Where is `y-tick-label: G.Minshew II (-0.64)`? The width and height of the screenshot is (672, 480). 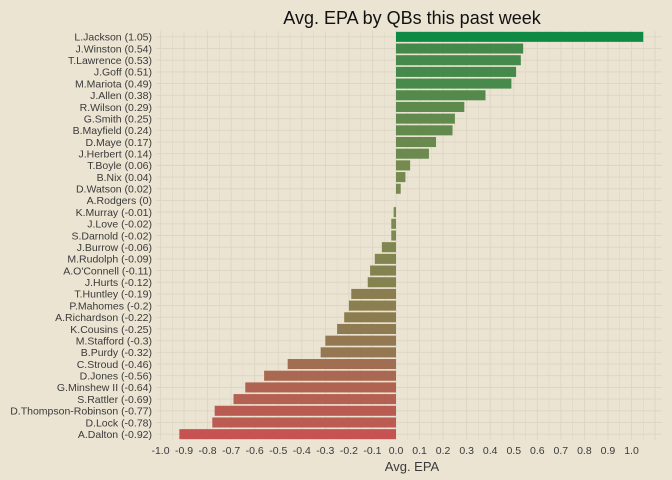
y-tick-label: G.Minshew II (-0.64) is located at coordinates (104, 388).